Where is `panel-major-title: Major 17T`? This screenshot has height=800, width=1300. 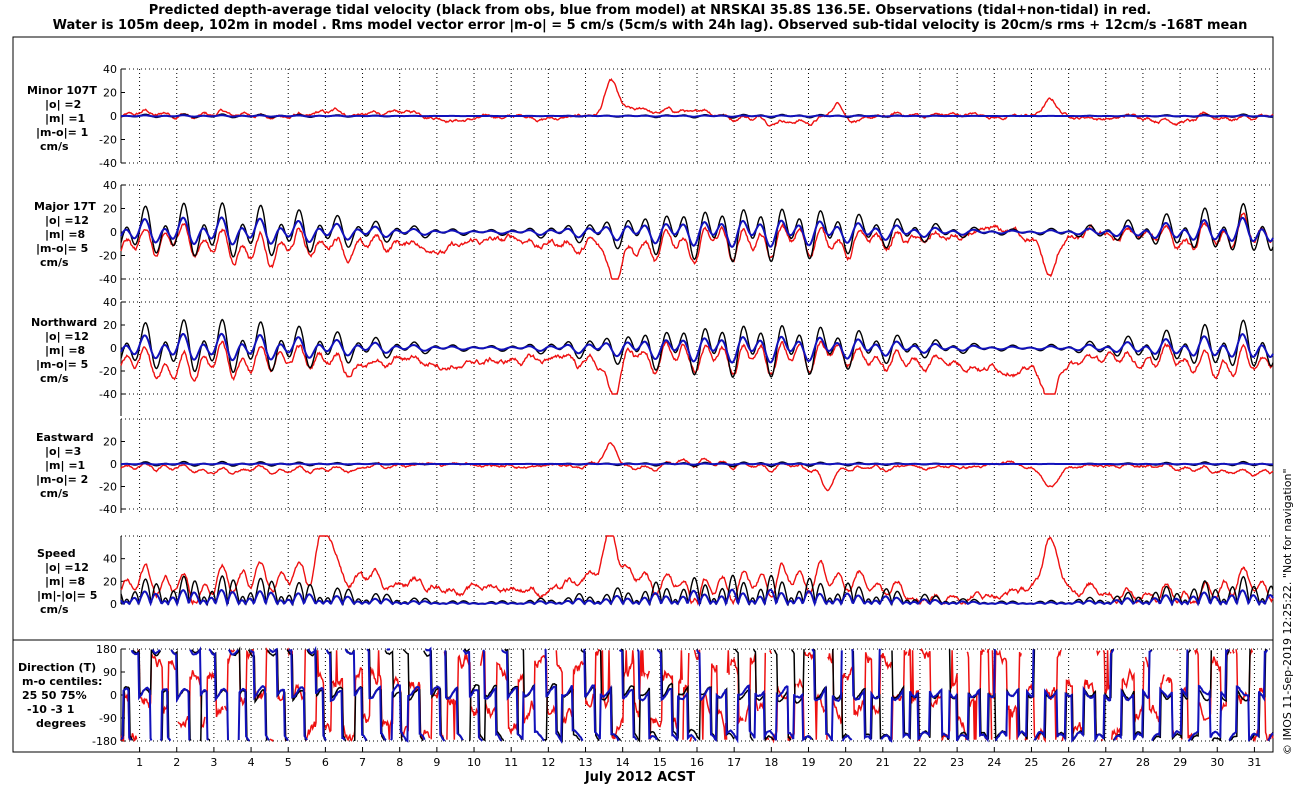 panel-major-title: Major 17T is located at coordinates (65, 206).